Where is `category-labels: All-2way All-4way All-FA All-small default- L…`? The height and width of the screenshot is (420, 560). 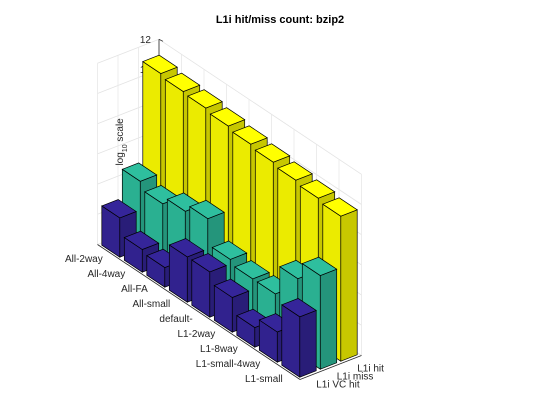 category-labels: All-2way All-4way All-FA All-small default- L… is located at coordinates (174, 319).